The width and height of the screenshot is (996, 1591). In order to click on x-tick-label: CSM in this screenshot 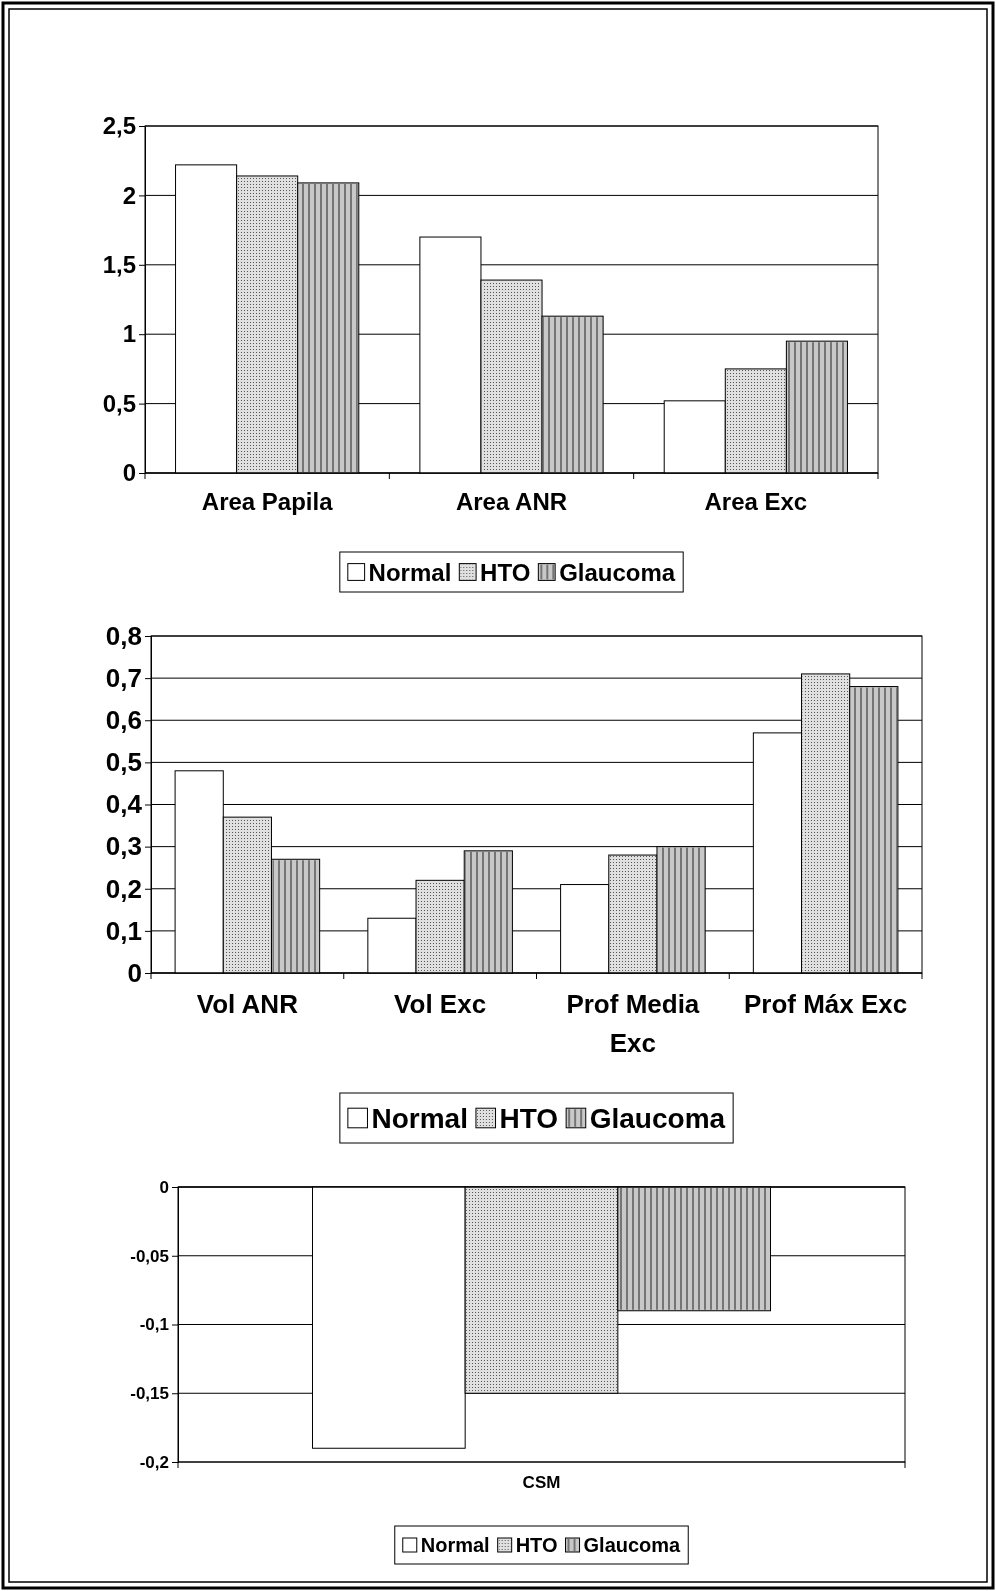, I will do `click(541, 1483)`.